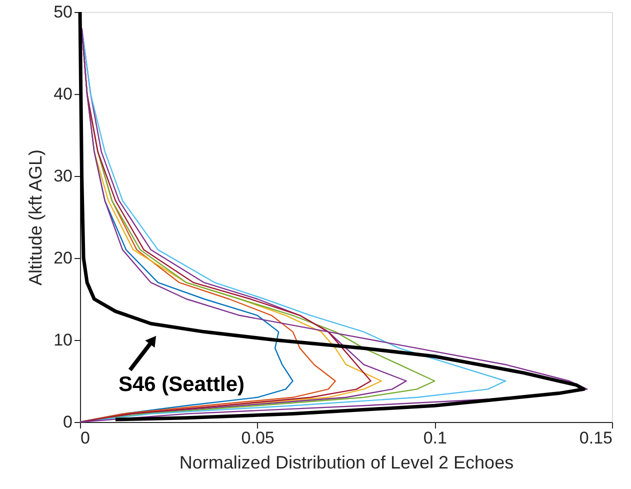 This screenshot has width=631, height=489. What do you see at coordinates (435, 438) in the screenshot?
I see `x-tick-label: 0.1` at bounding box center [435, 438].